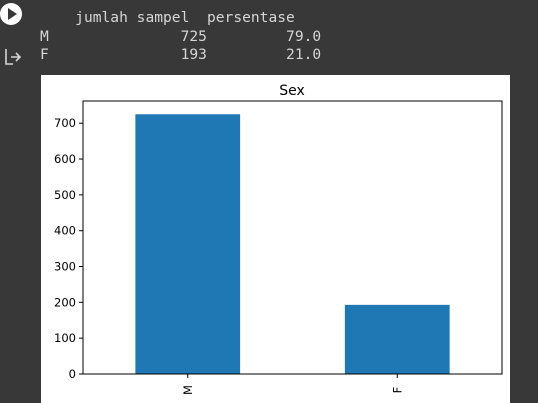 The height and width of the screenshot is (403, 538). What do you see at coordinates (304, 36) in the screenshot?
I see `cell-persentase: 79.0` at bounding box center [304, 36].